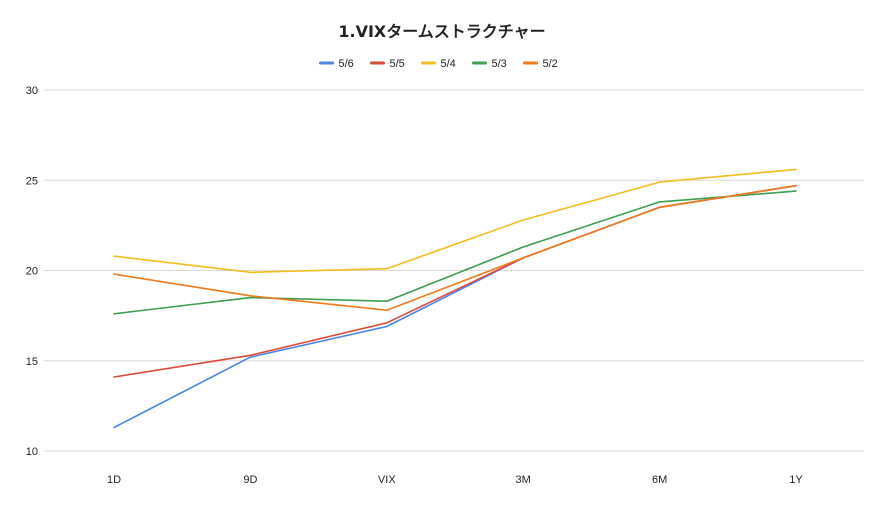  I want to click on y-tick-label: 20, so click(32, 272).